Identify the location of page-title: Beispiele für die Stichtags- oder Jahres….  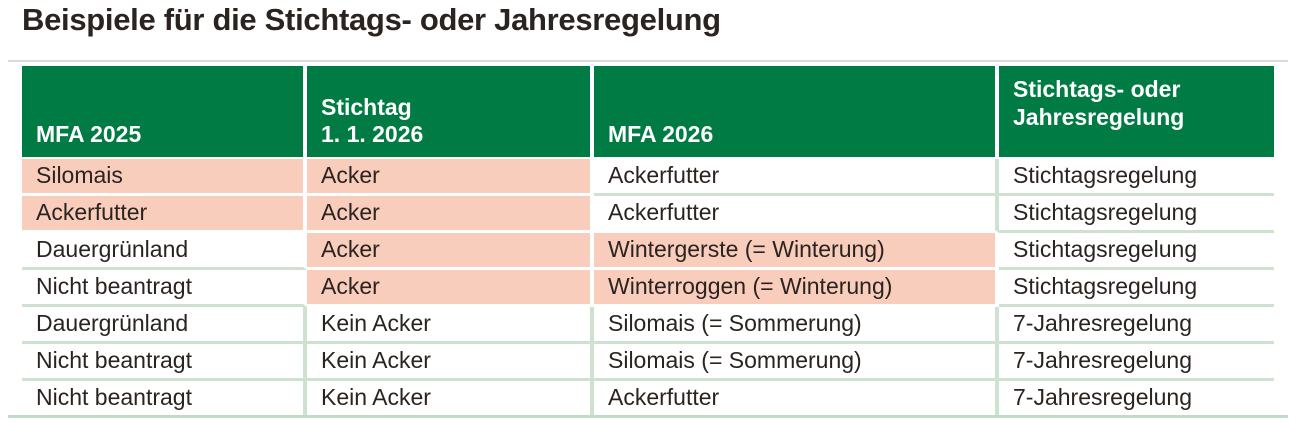
(371, 19).